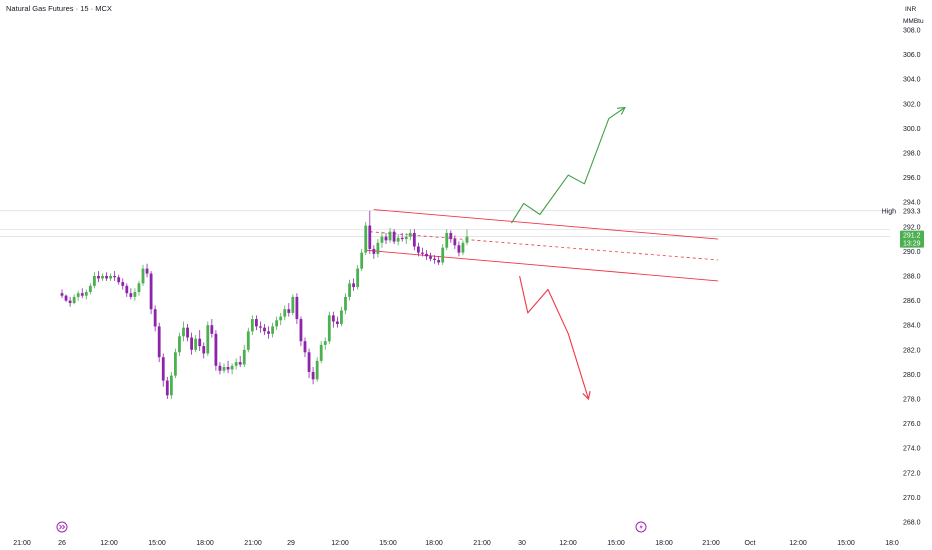 This screenshot has width=932, height=550. What do you see at coordinates (912, 227) in the screenshot?
I see `price-tick-label: 292.0` at bounding box center [912, 227].